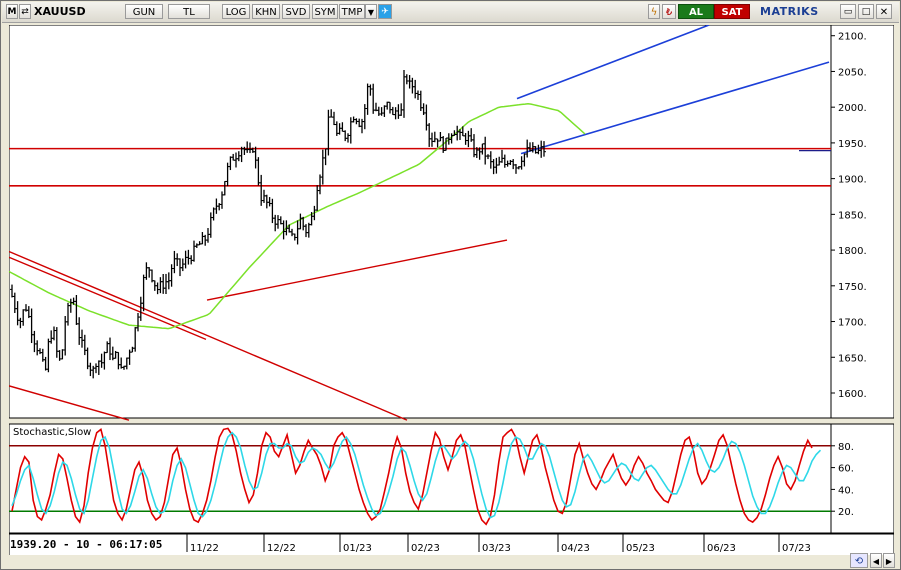 The image size is (901, 570). What do you see at coordinates (789, 11) in the screenshot?
I see `brand-logo: MATRIKS` at bounding box center [789, 11].